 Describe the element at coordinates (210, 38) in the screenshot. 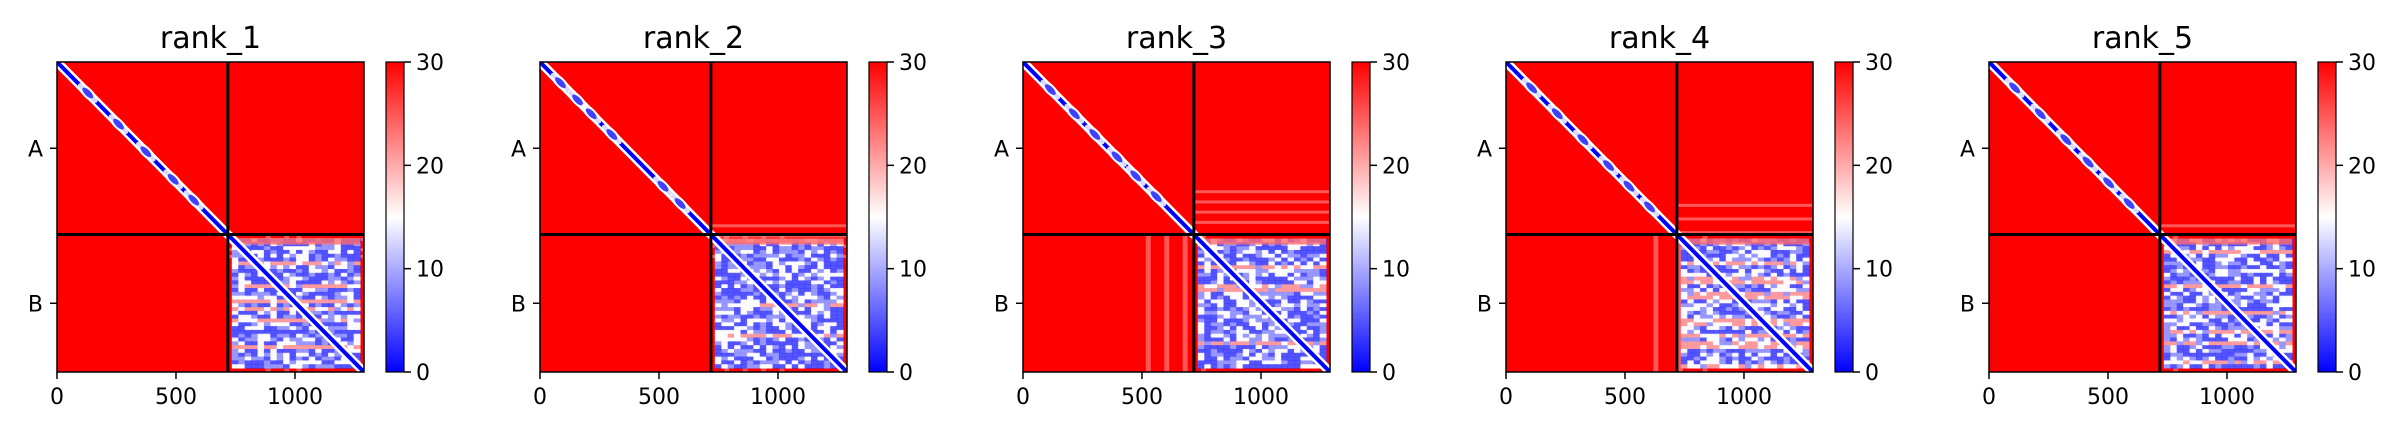

I see `chart-title: rank_1` at that location.